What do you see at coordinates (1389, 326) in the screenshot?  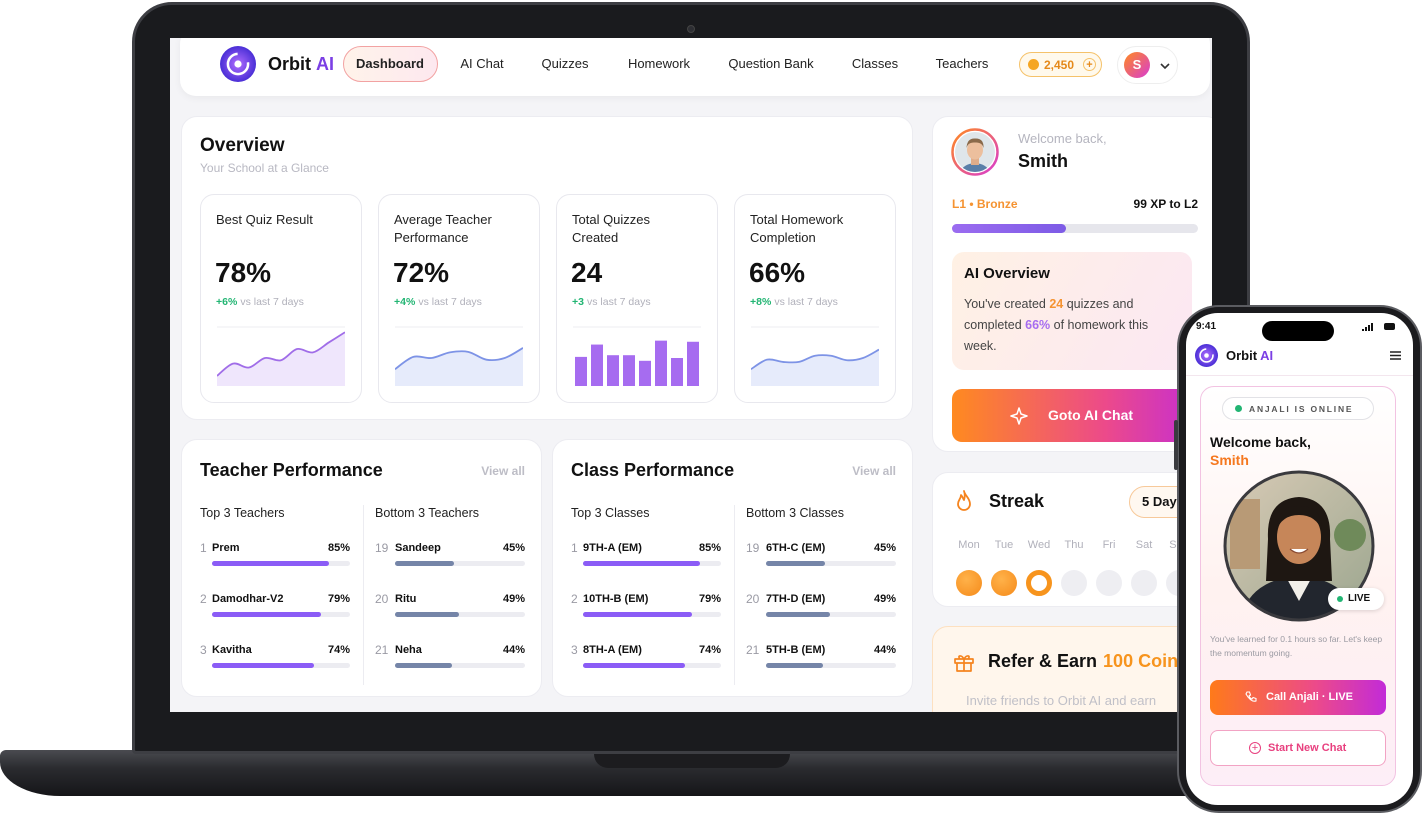 I see `battery` at bounding box center [1389, 326].